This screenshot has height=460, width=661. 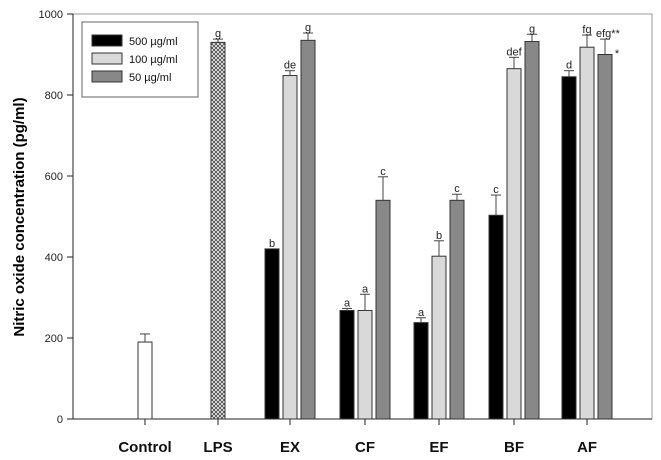 What do you see at coordinates (145, 380) in the screenshot?
I see `bar-control` at bounding box center [145, 380].